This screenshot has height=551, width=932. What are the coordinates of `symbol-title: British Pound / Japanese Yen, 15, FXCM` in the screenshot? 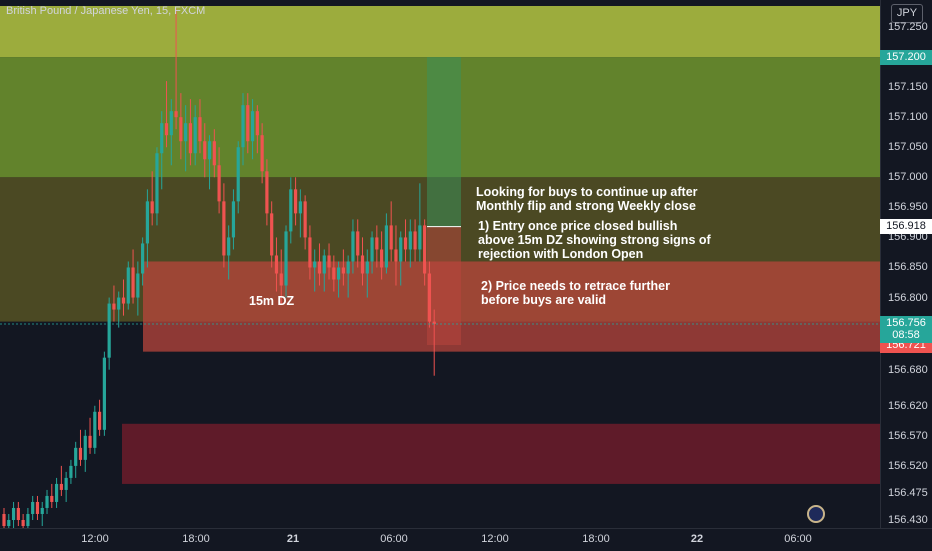 It's located at (106, 11).